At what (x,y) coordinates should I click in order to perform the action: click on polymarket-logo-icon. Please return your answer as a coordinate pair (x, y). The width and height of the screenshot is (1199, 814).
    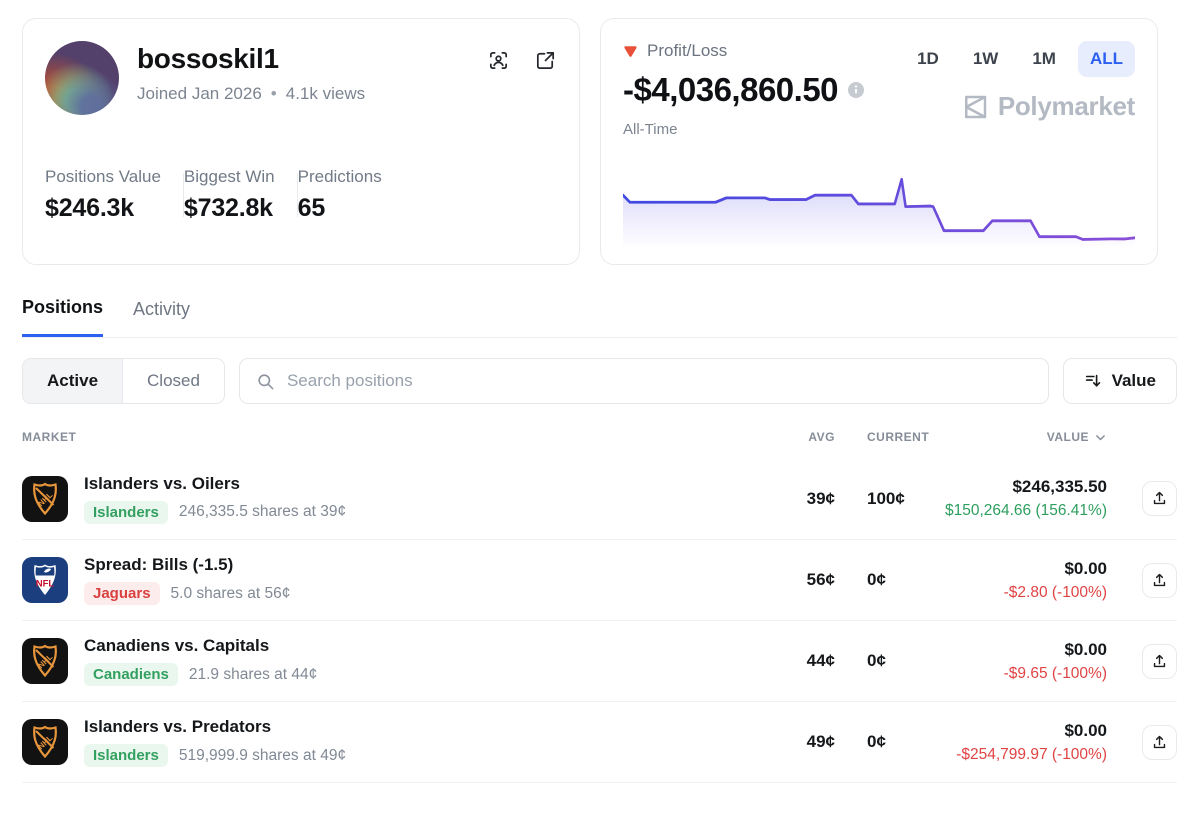
    Looking at the image, I should click on (975, 107).